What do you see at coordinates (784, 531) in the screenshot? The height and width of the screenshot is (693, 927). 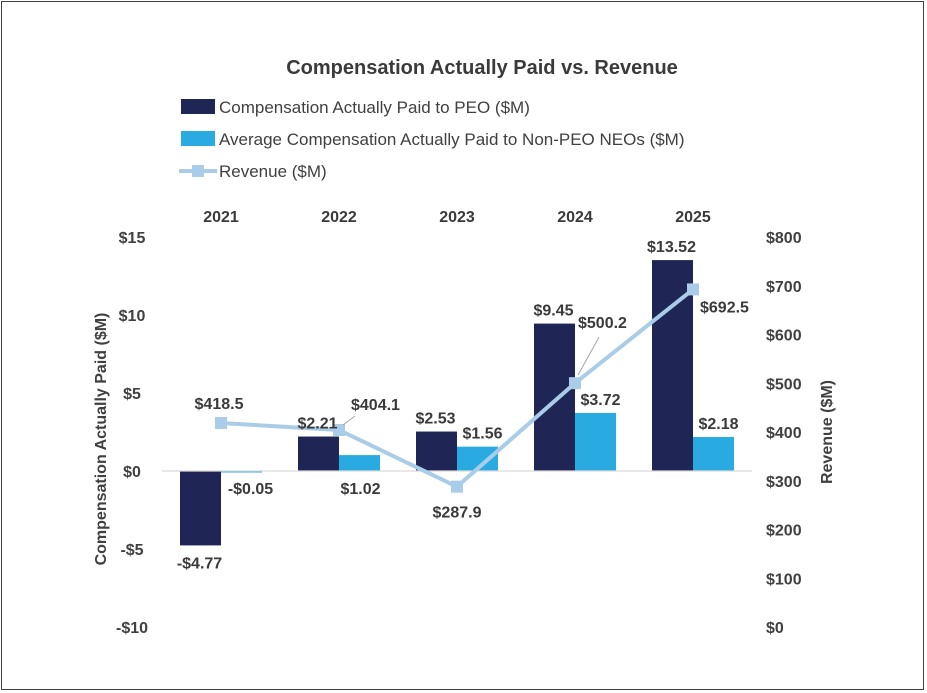 I see `y-right-tick-label: $200` at bounding box center [784, 531].